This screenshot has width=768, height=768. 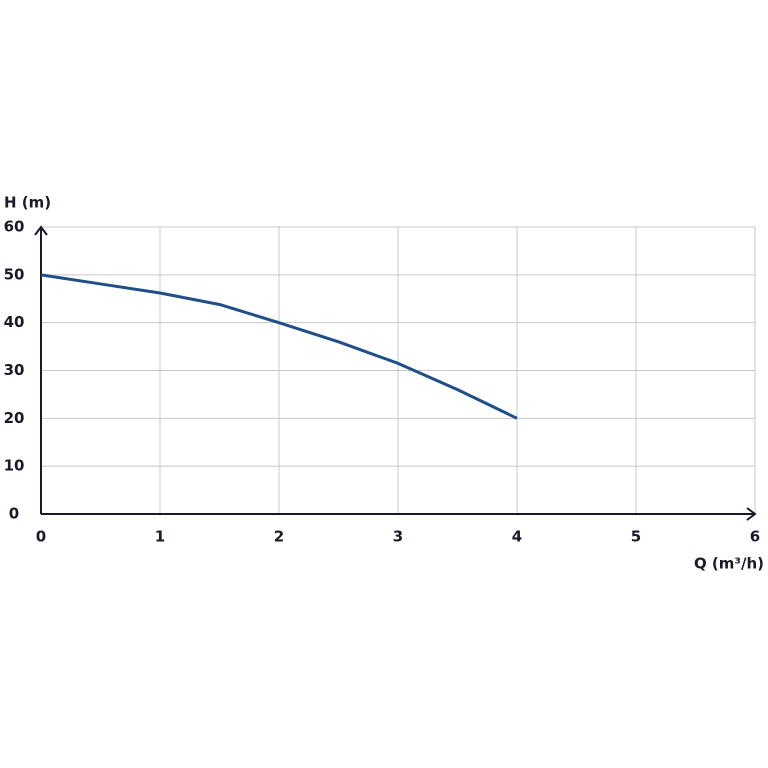 What do you see at coordinates (27, 203) in the screenshot?
I see `y-axis-label: H (m)` at bounding box center [27, 203].